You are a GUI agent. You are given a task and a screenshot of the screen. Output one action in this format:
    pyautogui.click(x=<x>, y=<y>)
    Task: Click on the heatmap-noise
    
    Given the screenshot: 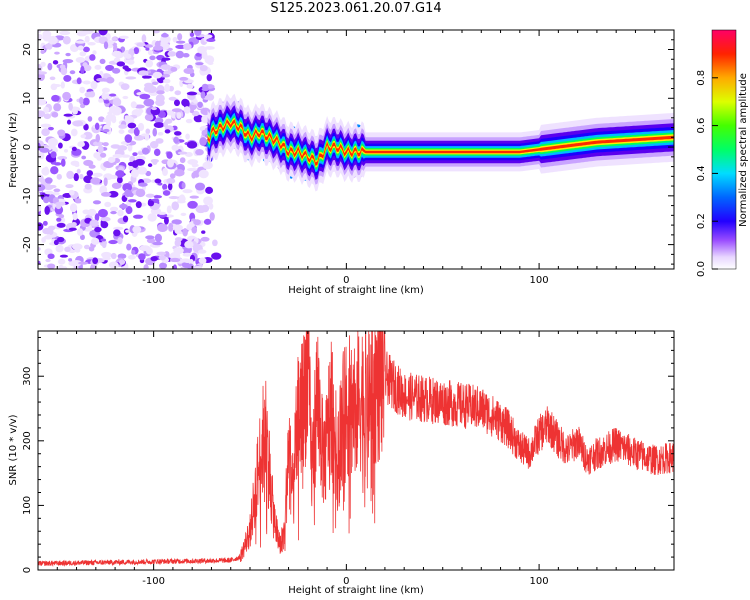 What is the action you would take?
    pyautogui.click(x=130, y=149)
    